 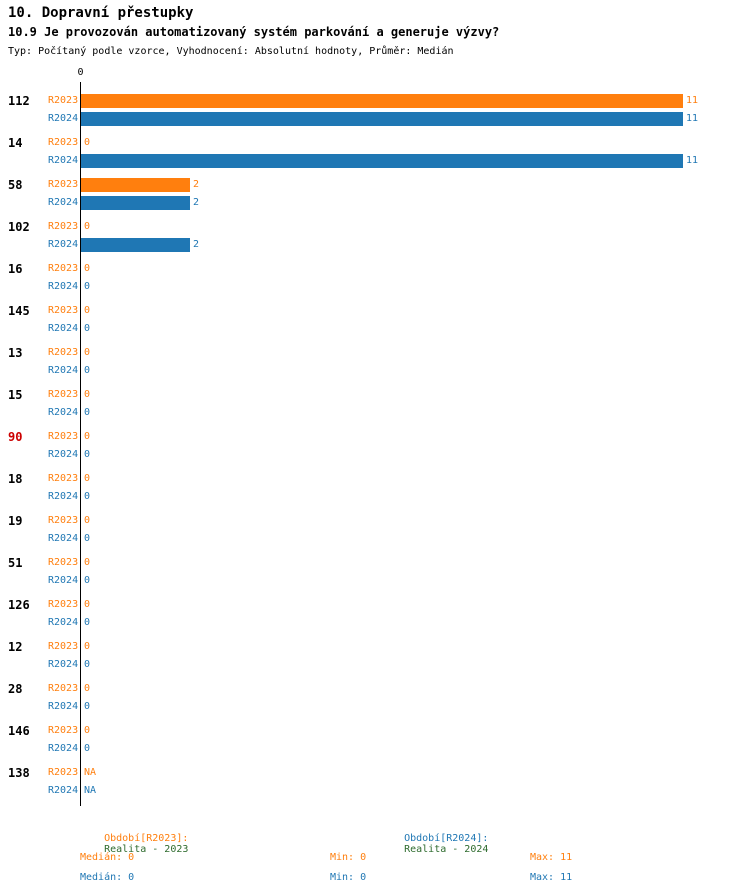 What do you see at coordinates (19, 101) in the screenshot?
I see `row-id-112: 112` at bounding box center [19, 101].